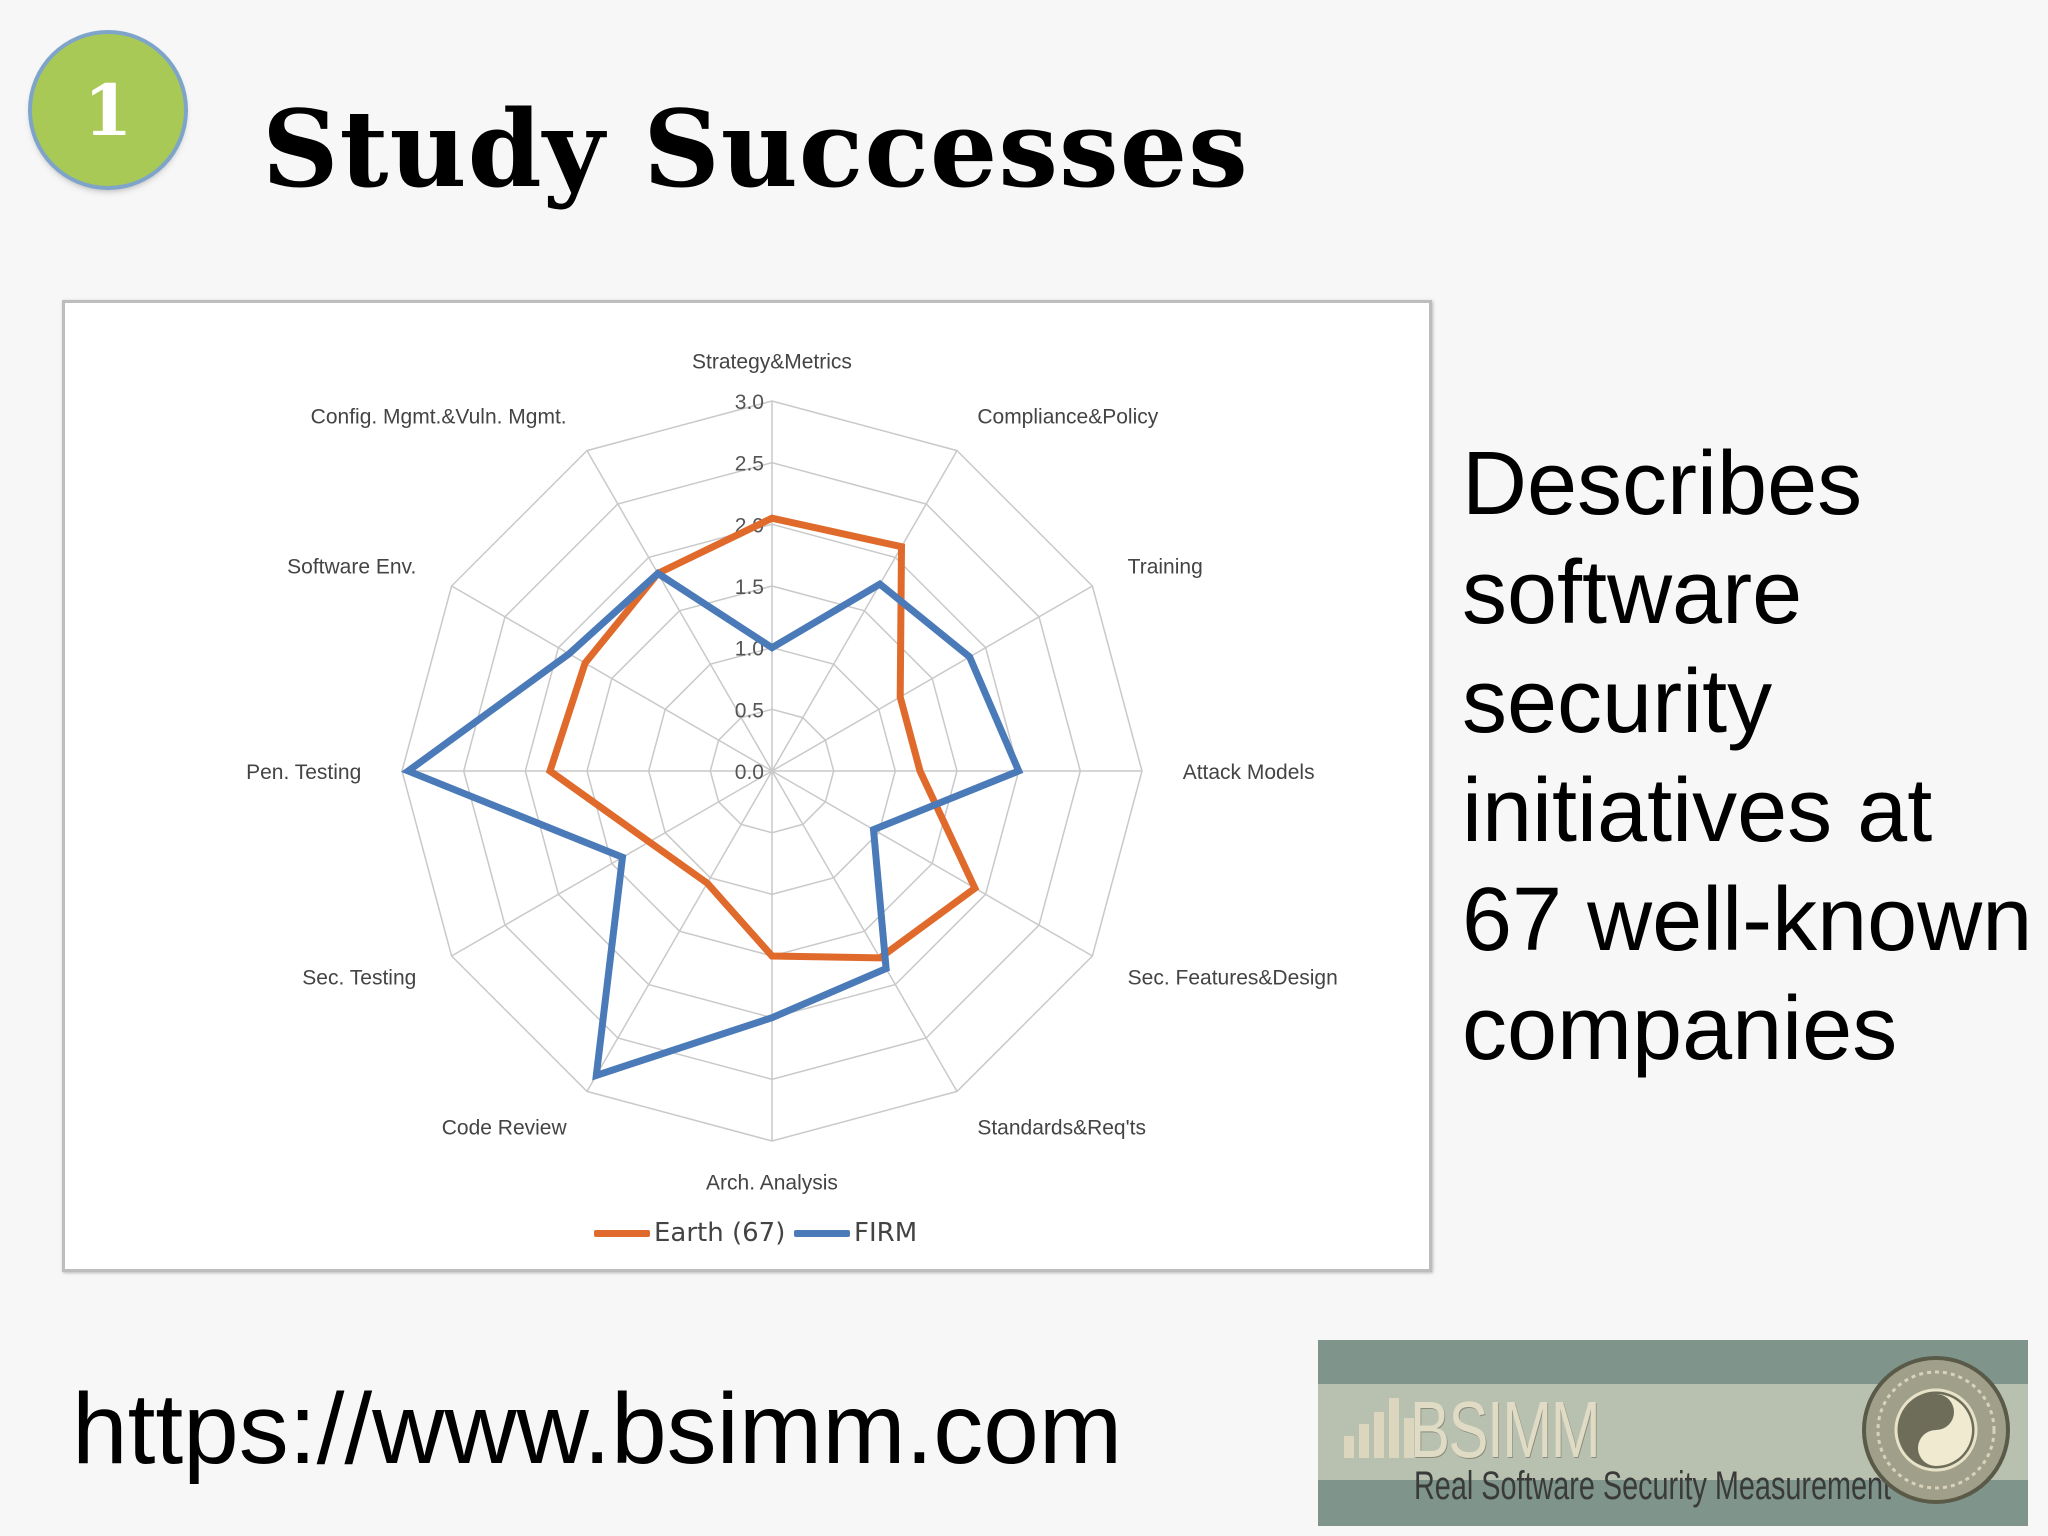  Describe the element at coordinates (359, 977) in the screenshot. I see `category-label: Sec. Testing` at that location.